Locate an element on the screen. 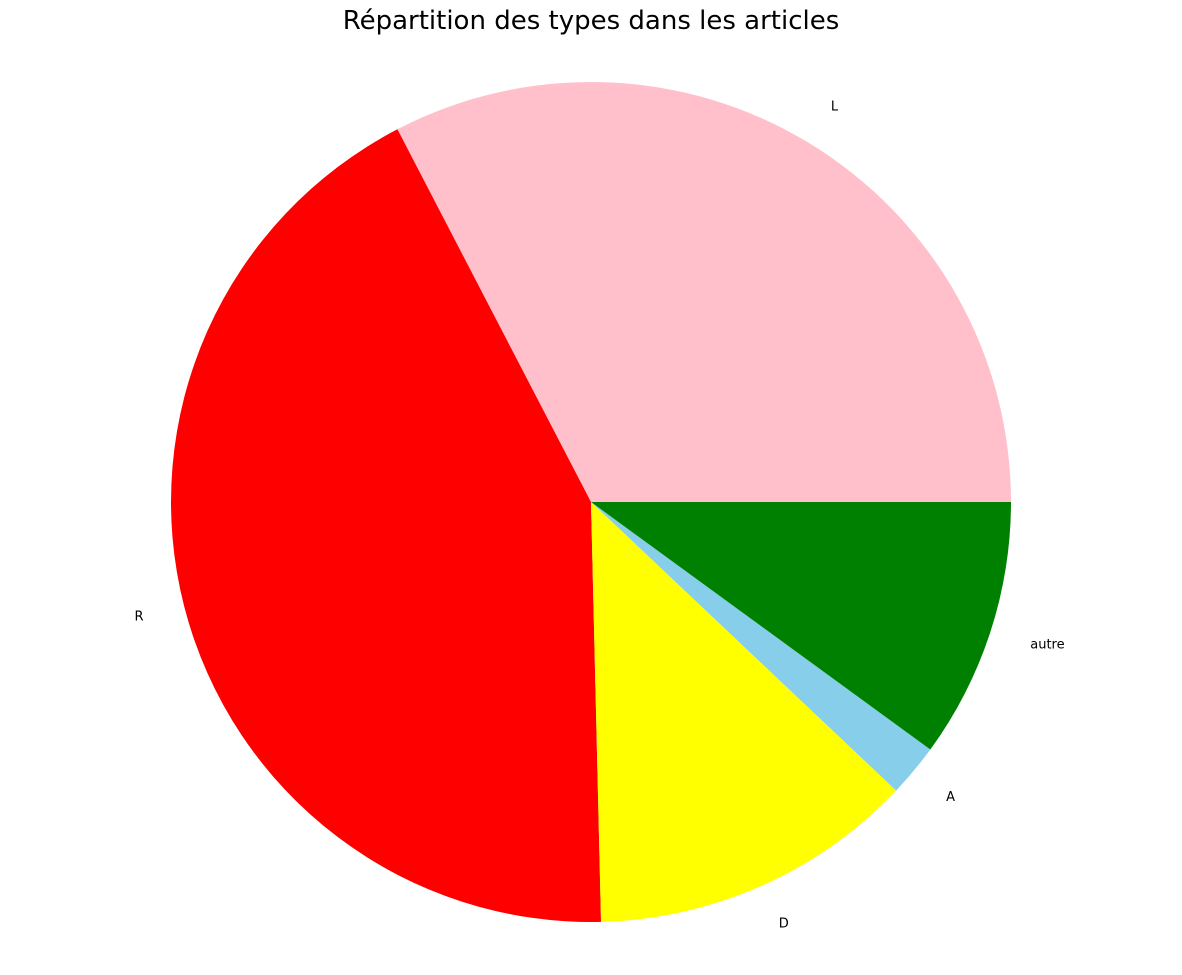 The width and height of the screenshot is (1182, 975). slice-label-a: A is located at coordinates (950, 797).